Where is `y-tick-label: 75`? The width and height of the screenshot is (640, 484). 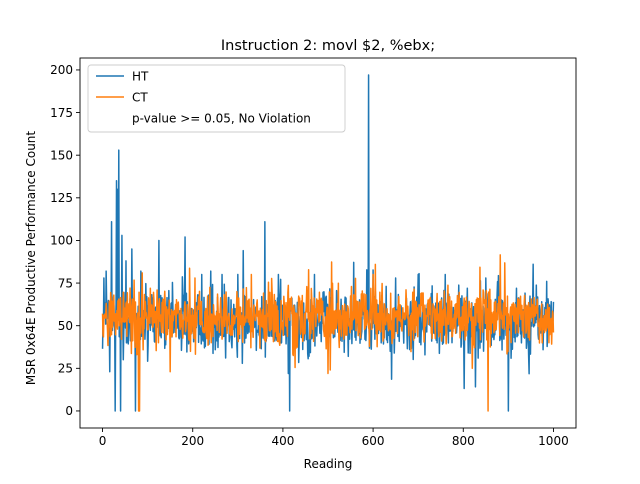
y-tick-label: 75 is located at coordinates (65, 283).